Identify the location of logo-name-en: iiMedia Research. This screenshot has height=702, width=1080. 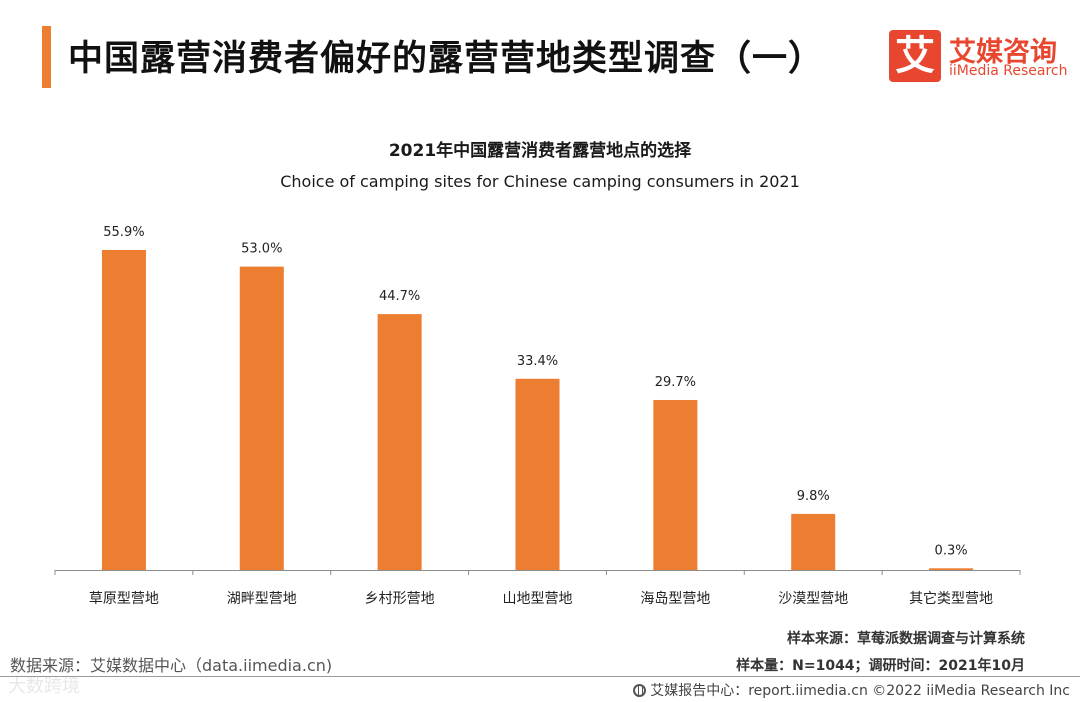
(1008, 71).